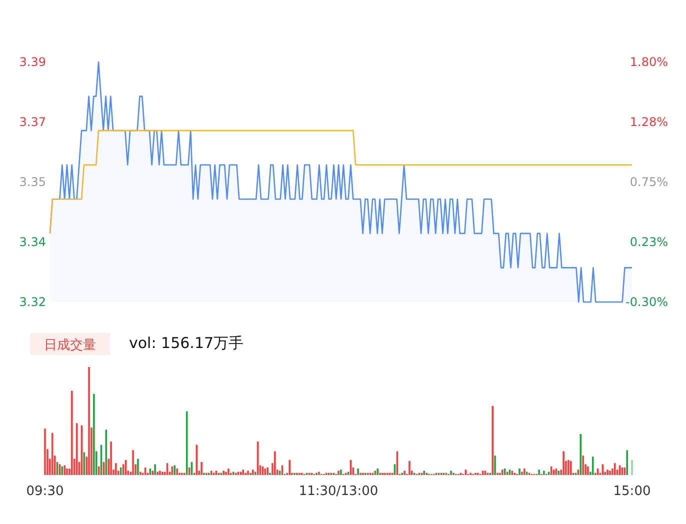  Describe the element at coordinates (338, 491) in the screenshot. I see `x-tick-label: 11:30/13:00` at that location.